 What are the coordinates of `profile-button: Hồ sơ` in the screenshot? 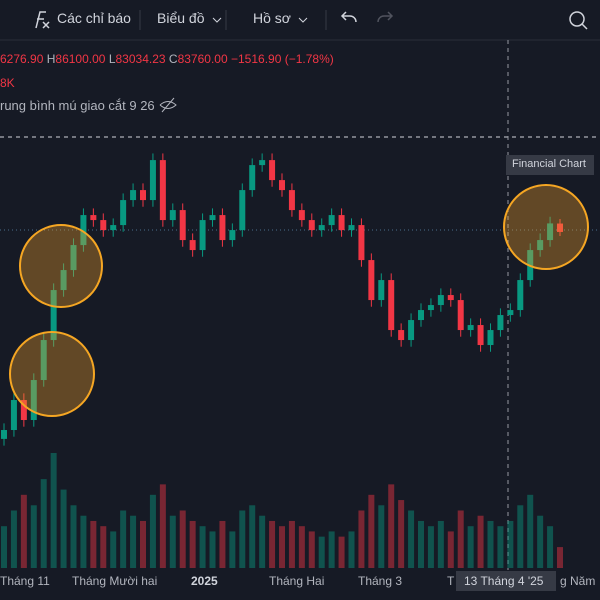 It's located at (272, 18).